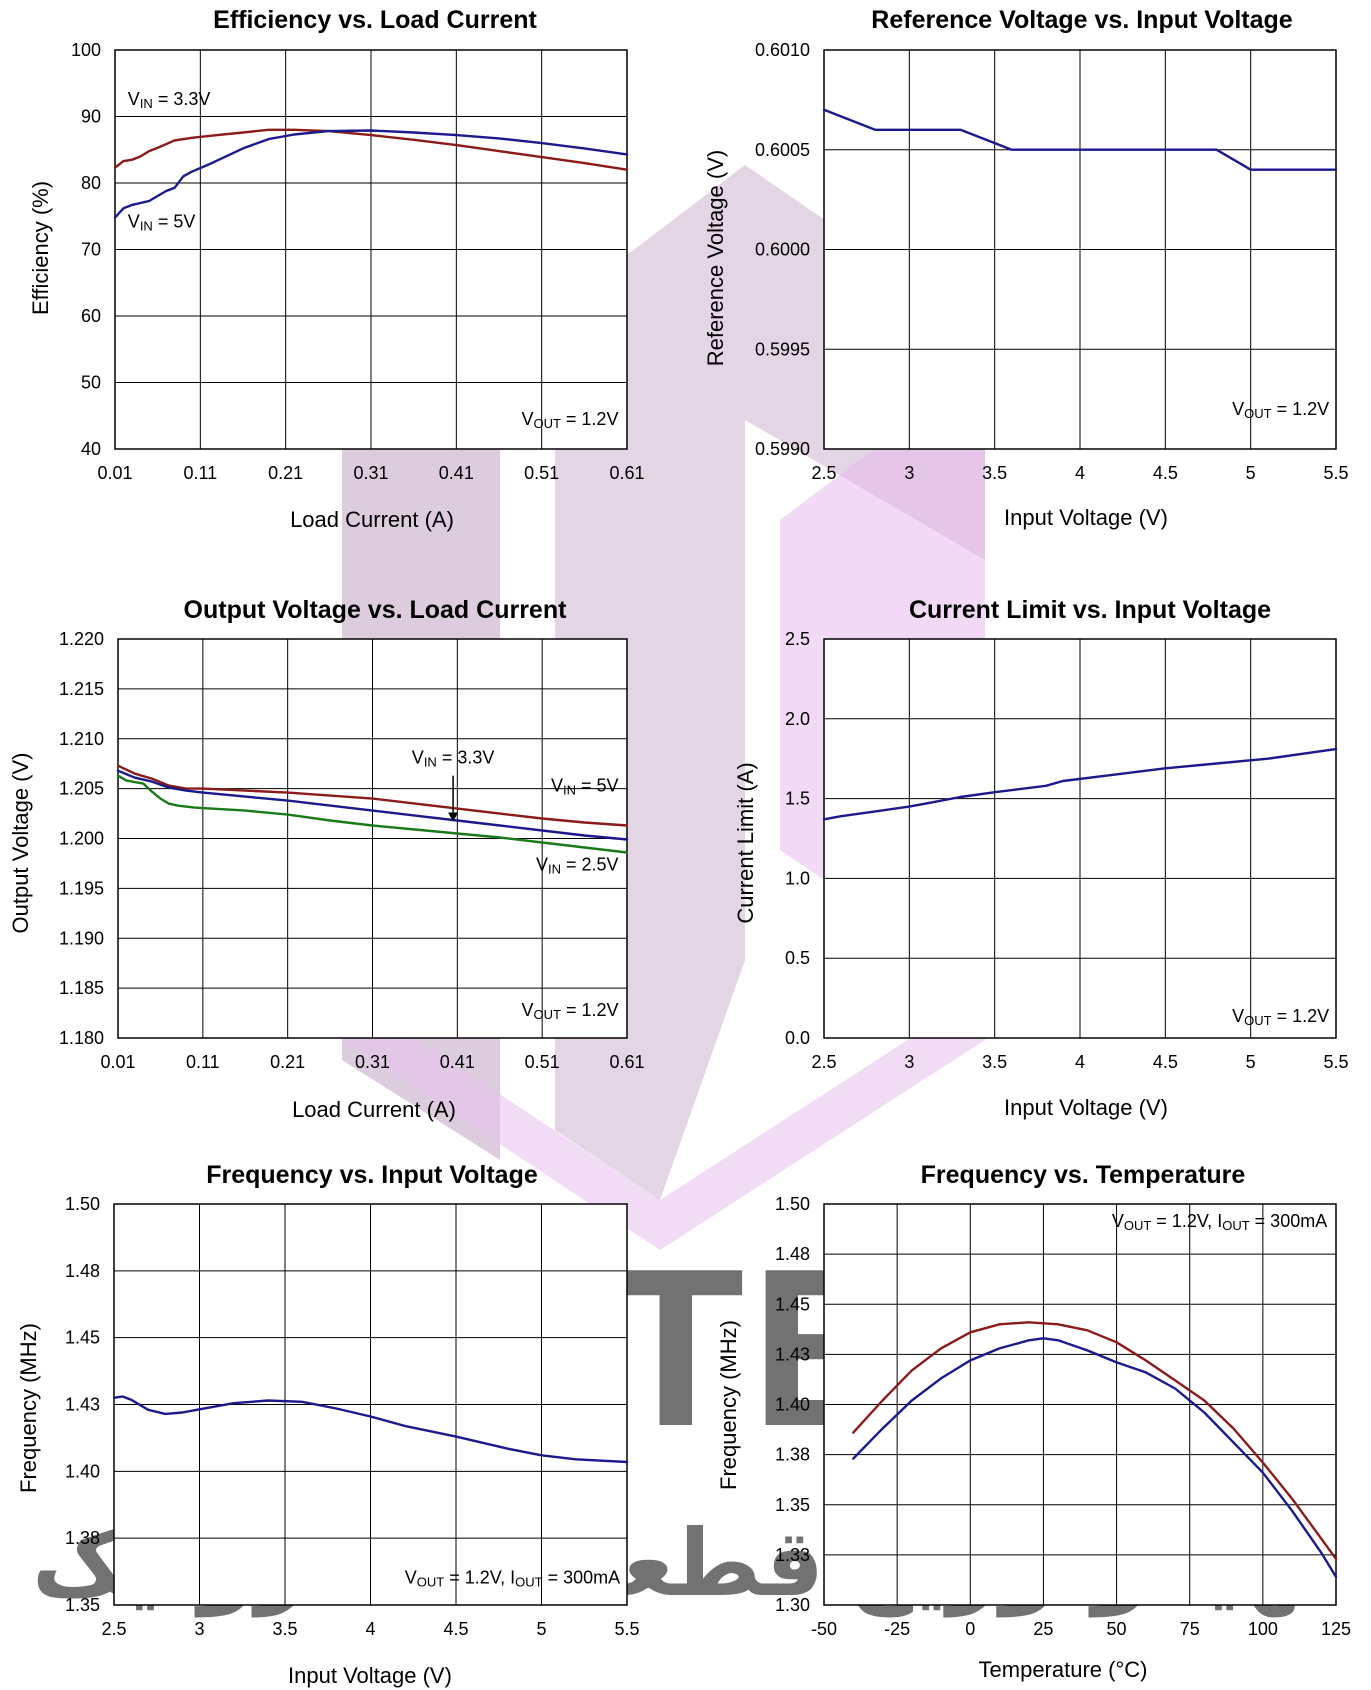 This screenshot has width=1371, height=1690. Describe the element at coordinates (1043, 1629) in the screenshot. I see `x-tick-label: 25` at that location.